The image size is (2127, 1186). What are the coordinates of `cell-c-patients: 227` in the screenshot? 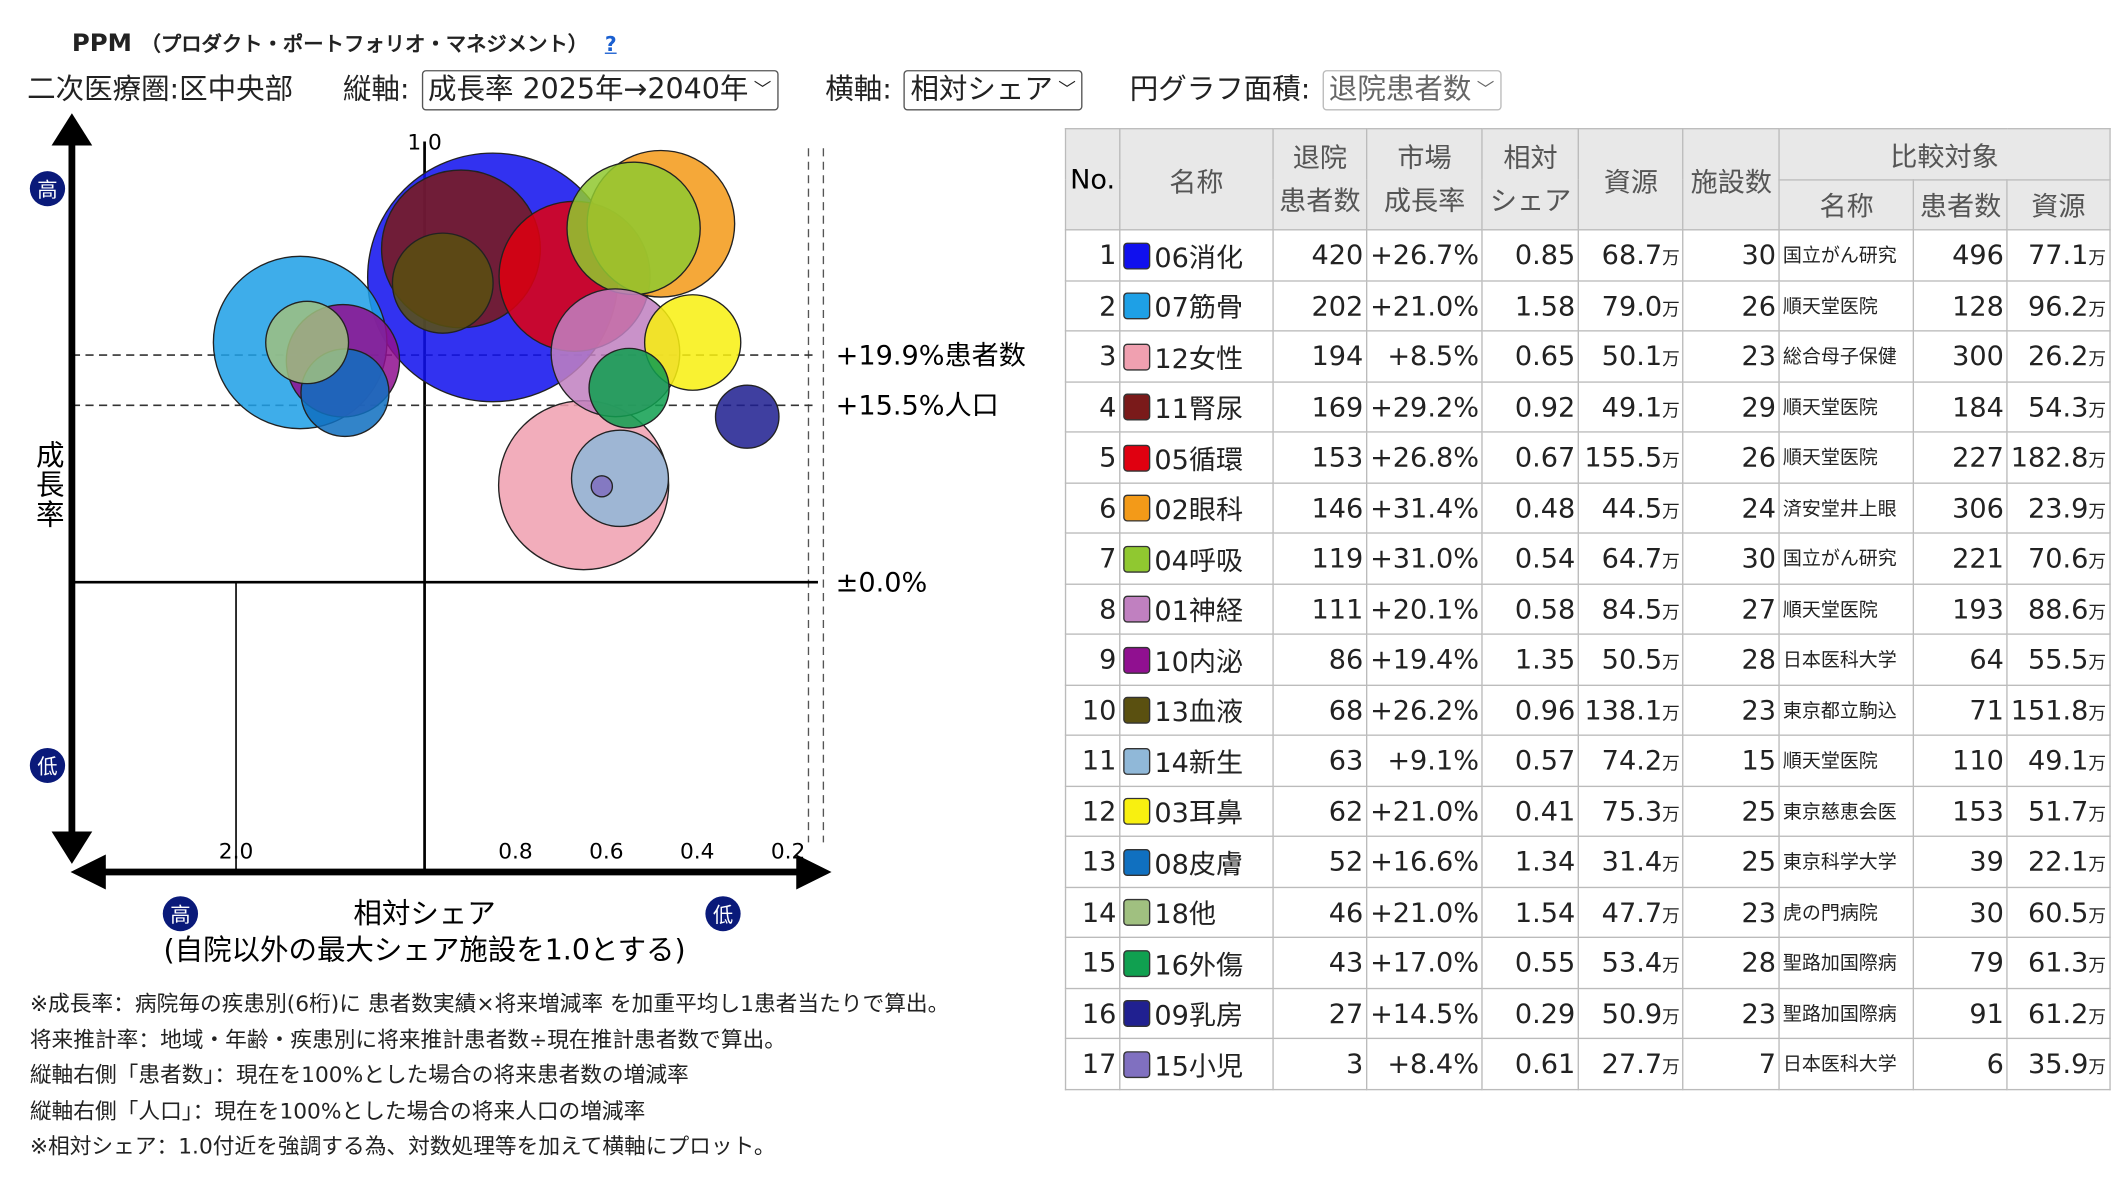 It's located at (1961, 457).